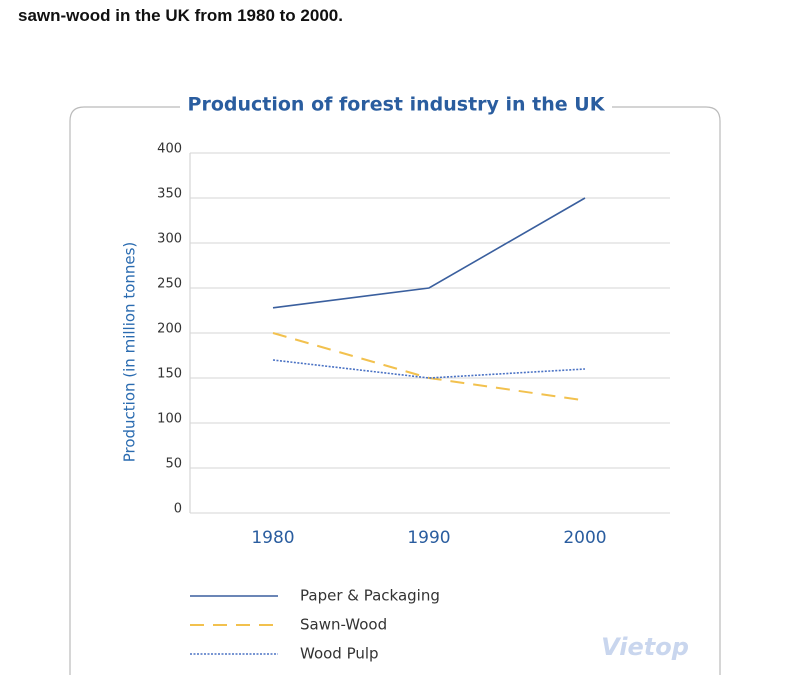 The image size is (796, 675). I want to click on y-axis-label: Production (in million tonnes), so click(130, 352).